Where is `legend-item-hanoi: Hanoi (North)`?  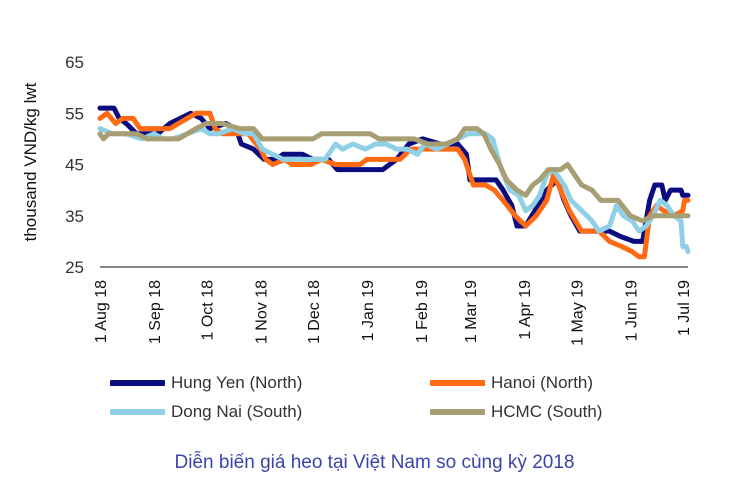
legend-item-hanoi: Hanoi (North) is located at coordinates (511, 383).